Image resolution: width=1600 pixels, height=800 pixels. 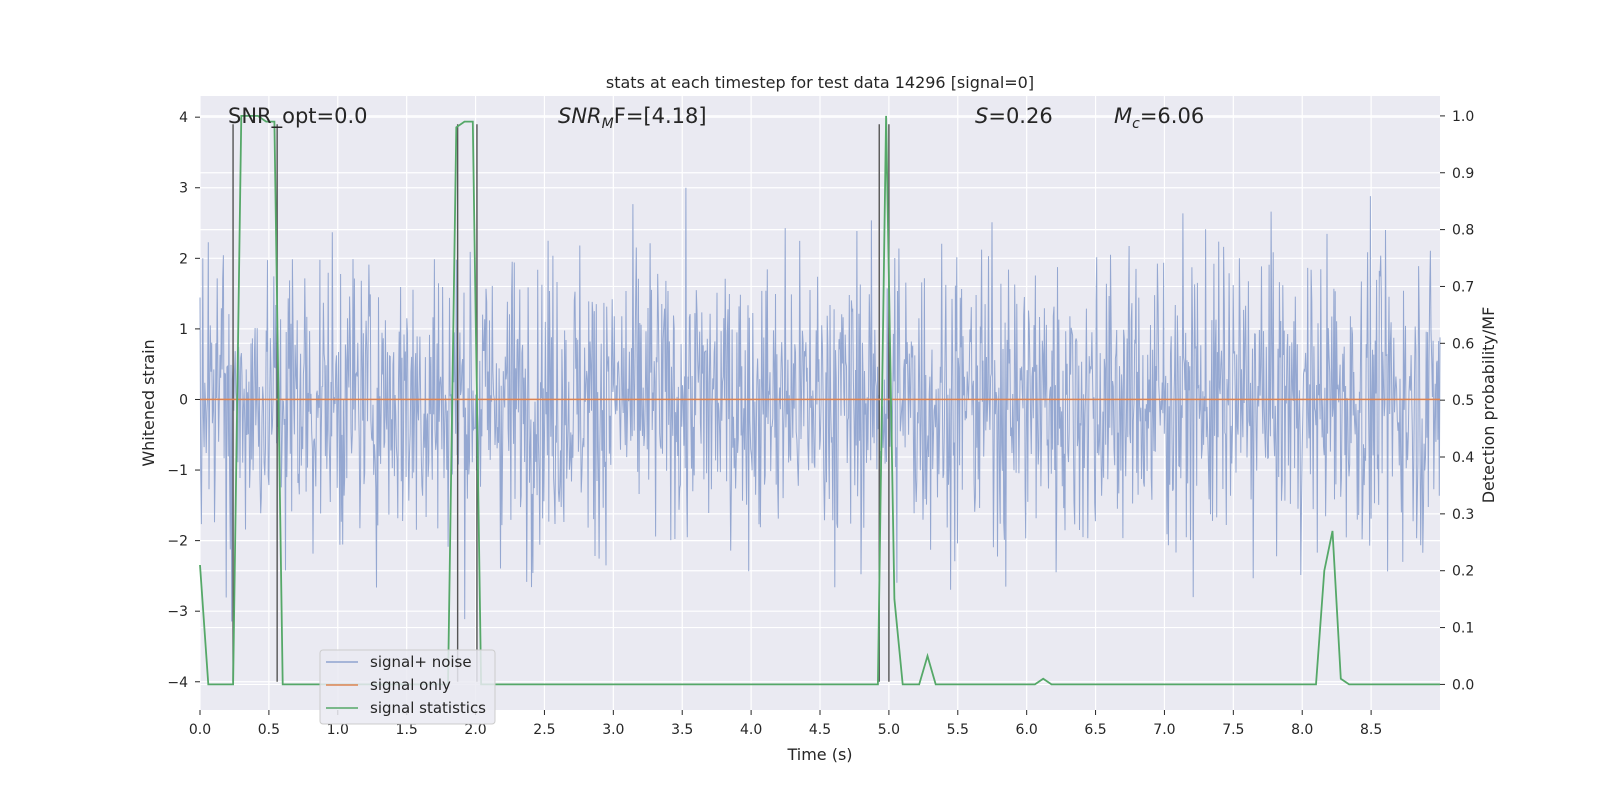 I want to click on y2-tick-label: 0.3, so click(x=1463, y=515).